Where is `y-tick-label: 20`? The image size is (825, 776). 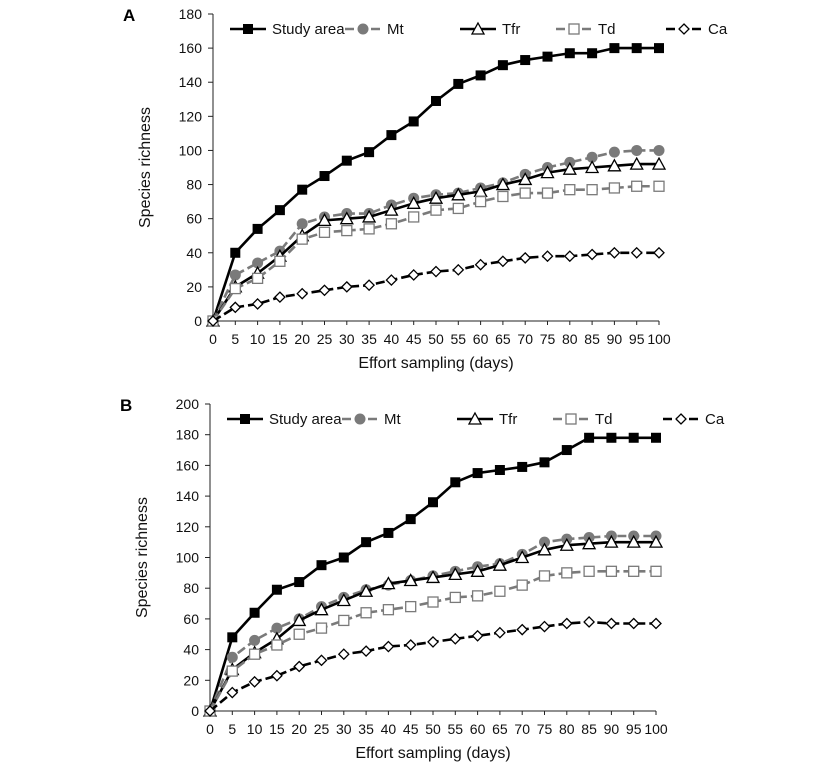 y-tick-label: 20 is located at coordinates (194, 287).